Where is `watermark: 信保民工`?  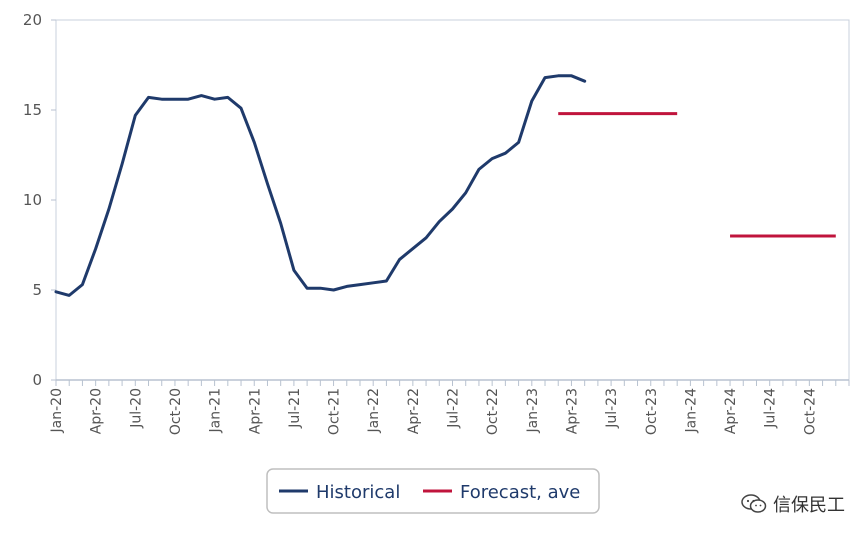 watermark: 信保民工 is located at coordinates (793, 504).